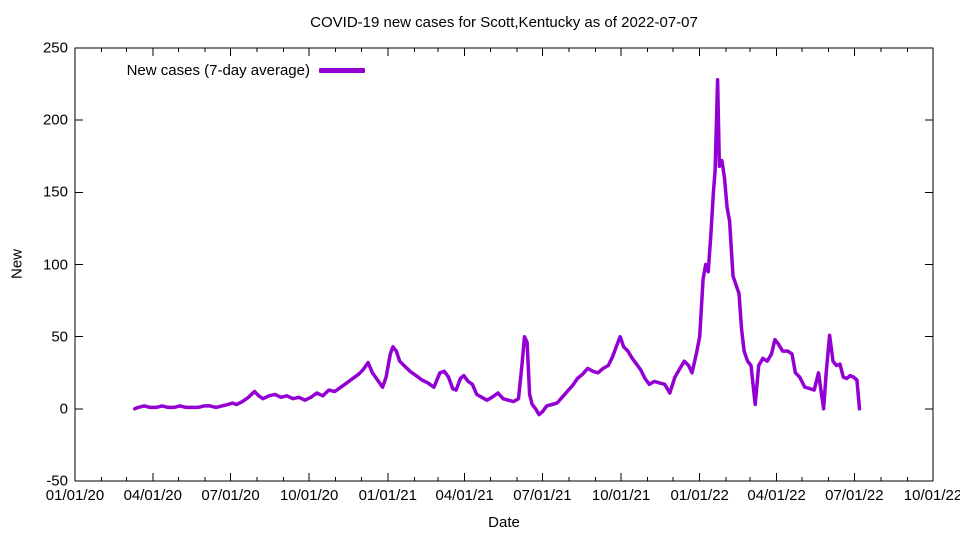 This screenshot has width=960, height=540. What do you see at coordinates (931, 495) in the screenshot?
I see `x-tick-label: 10/01/22` at bounding box center [931, 495].